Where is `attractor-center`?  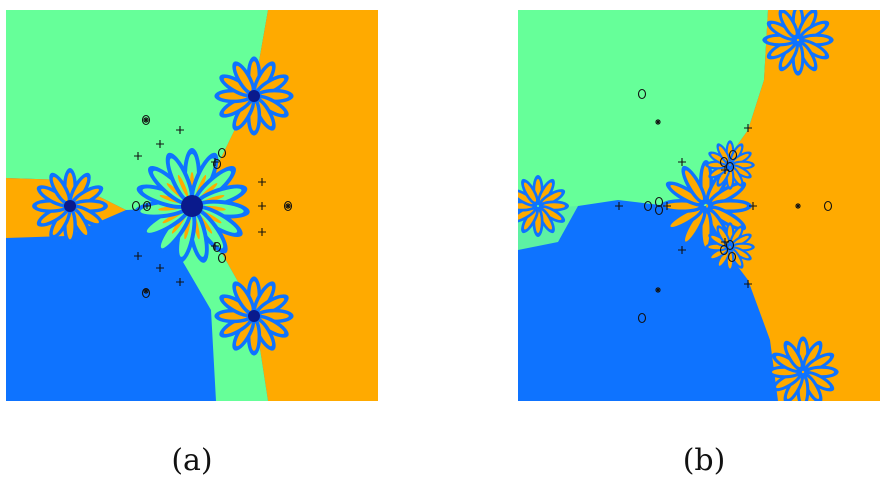 attractor-center is located at coordinates (192, 206).